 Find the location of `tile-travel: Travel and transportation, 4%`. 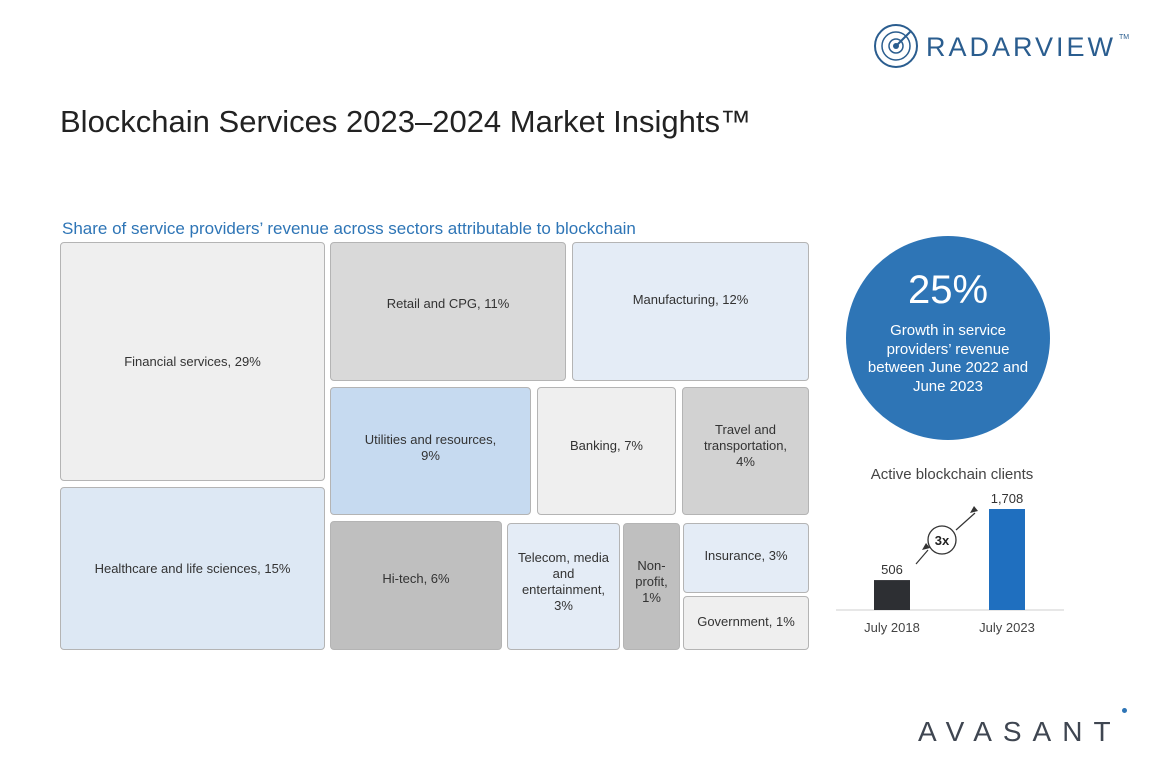

tile-travel: Travel and transportation, 4% is located at coordinates (745, 451).